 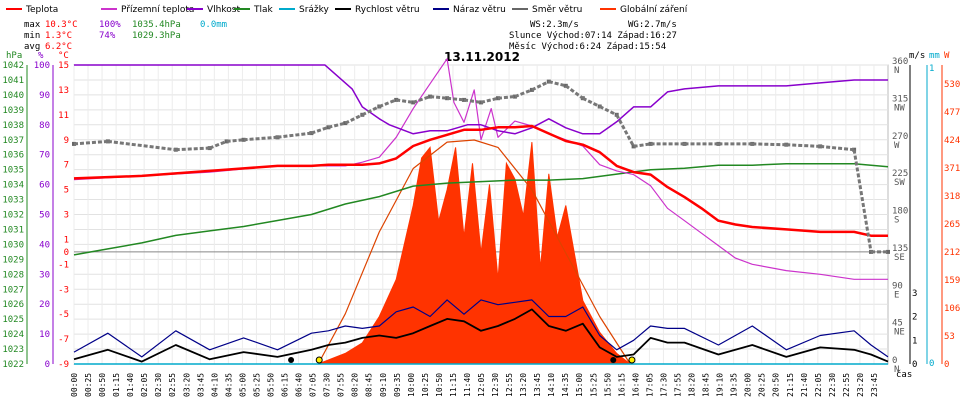 What do you see at coordinates (13, 96) in the screenshot?
I see `hpa-tick-2: 1040` at bounding box center [13, 96].